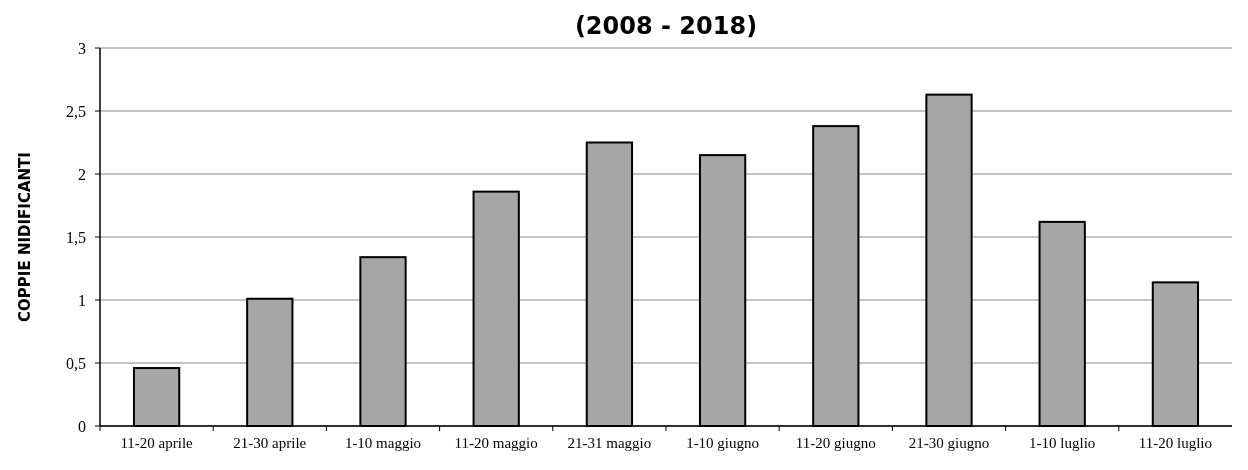 The width and height of the screenshot is (1248, 470). What do you see at coordinates (1175, 443) in the screenshot?
I see `x-tick-label: 11-20 luglio` at bounding box center [1175, 443].